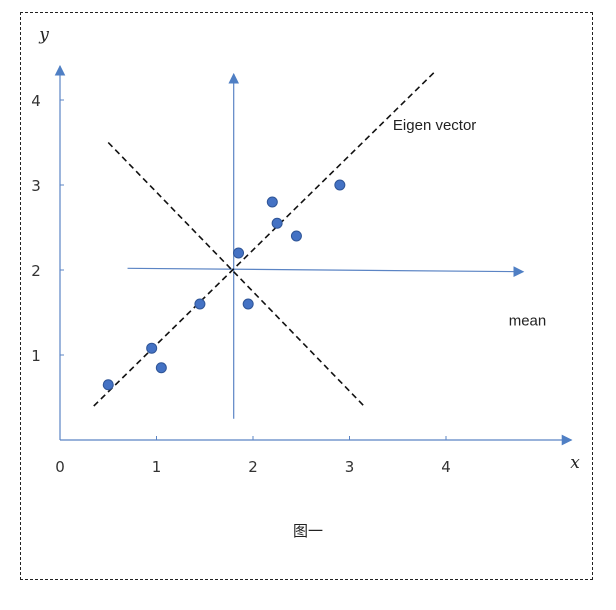 The image size is (616, 610). Describe the element at coordinates (307, 531) in the screenshot. I see `figure-caption: 图一` at that location.